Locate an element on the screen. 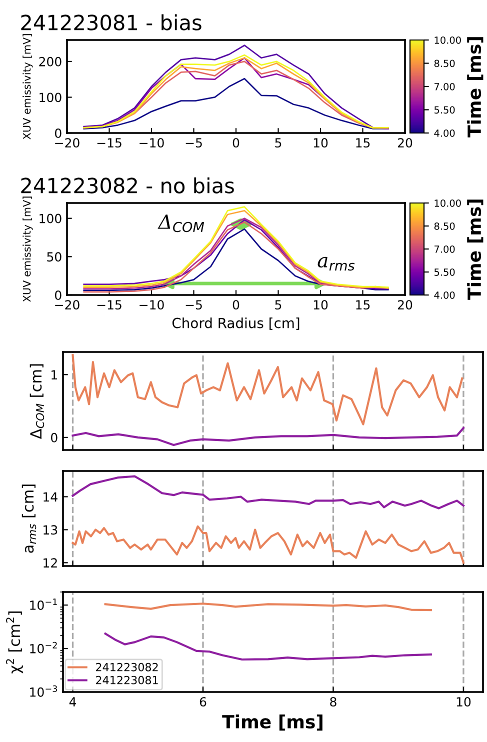  x-tick-label: 4 is located at coordinates (72, 701).